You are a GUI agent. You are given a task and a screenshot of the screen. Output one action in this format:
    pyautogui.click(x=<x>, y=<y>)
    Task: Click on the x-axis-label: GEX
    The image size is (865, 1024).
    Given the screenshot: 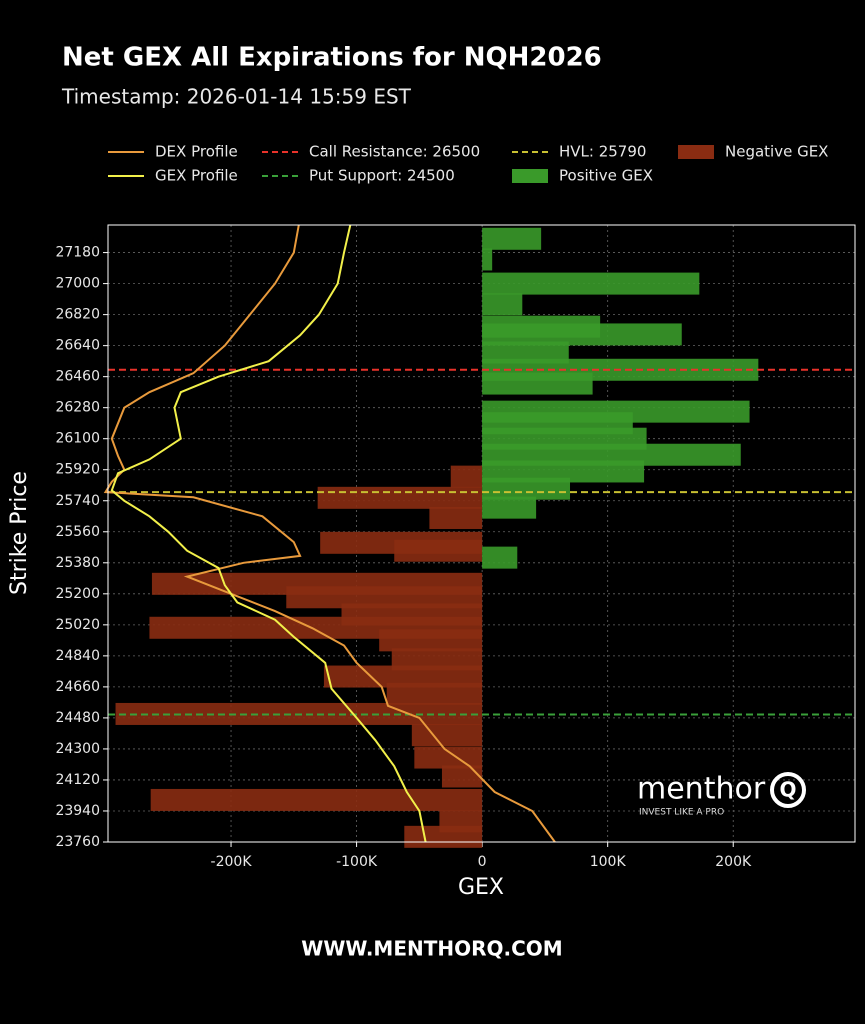 What is the action you would take?
    pyautogui.click(x=481, y=887)
    